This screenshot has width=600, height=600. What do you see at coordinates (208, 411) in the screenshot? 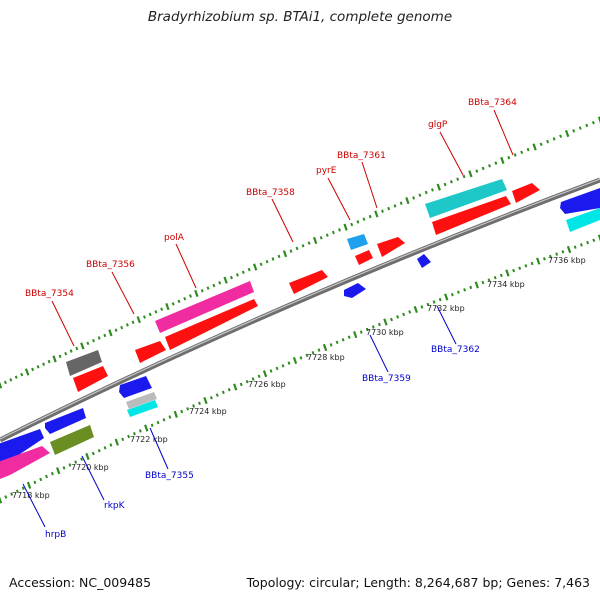
I see `ruler-label: 7724 kbp` at bounding box center [208, 411].